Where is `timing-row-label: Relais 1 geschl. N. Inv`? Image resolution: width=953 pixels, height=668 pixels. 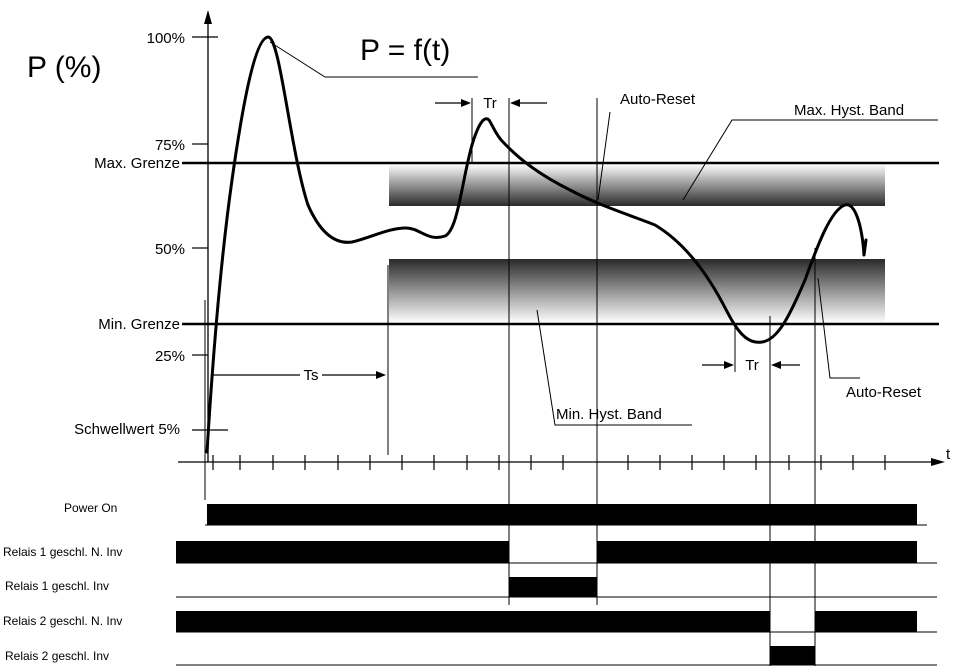 timing-row-label: Relais 1 geschl. N. Inv is located at coordinates (62, 552).